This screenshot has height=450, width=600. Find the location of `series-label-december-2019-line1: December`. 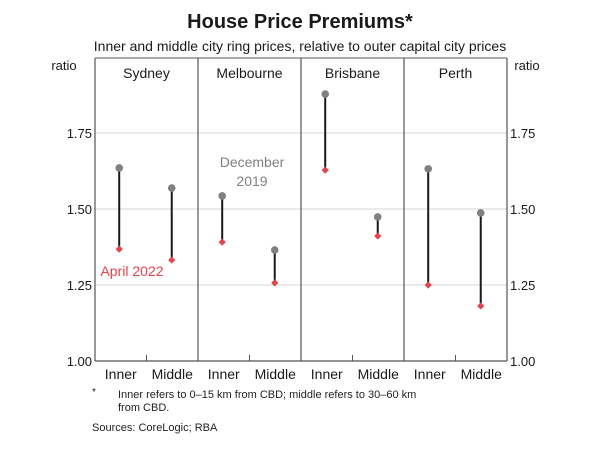

series-label-december-2019-line1: December is located at coordinates (252, 162).